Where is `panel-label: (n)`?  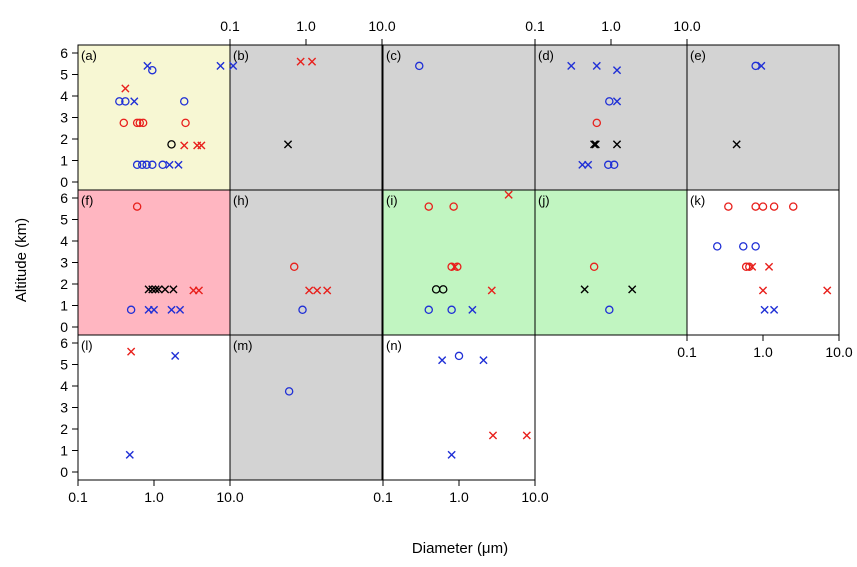
panel-label: (n) is located at coordinates (394, 345).